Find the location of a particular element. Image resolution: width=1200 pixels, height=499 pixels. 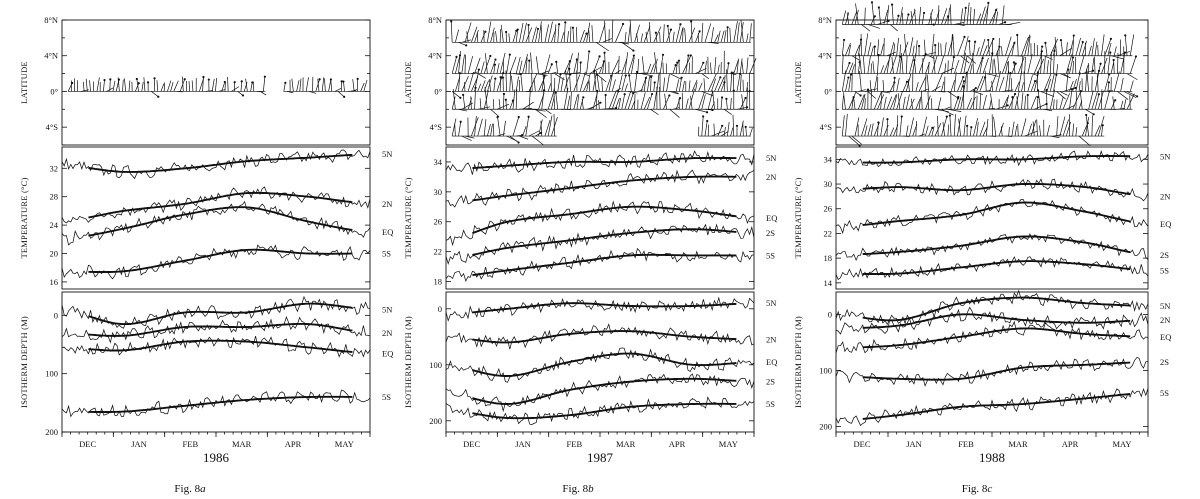

series-raw-2n is located at coordinates (600, 188).